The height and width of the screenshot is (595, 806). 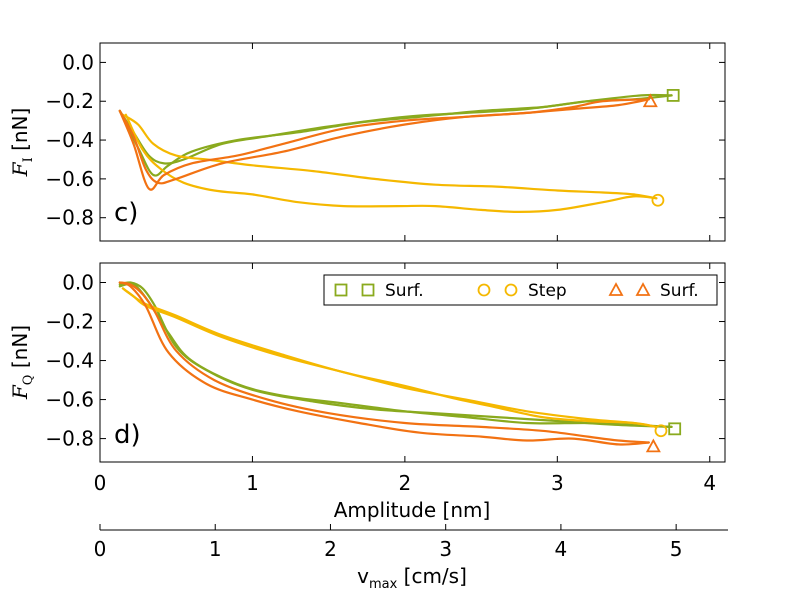 I want to click on velocity-tick-label: 4, so click(x=561, y=549).